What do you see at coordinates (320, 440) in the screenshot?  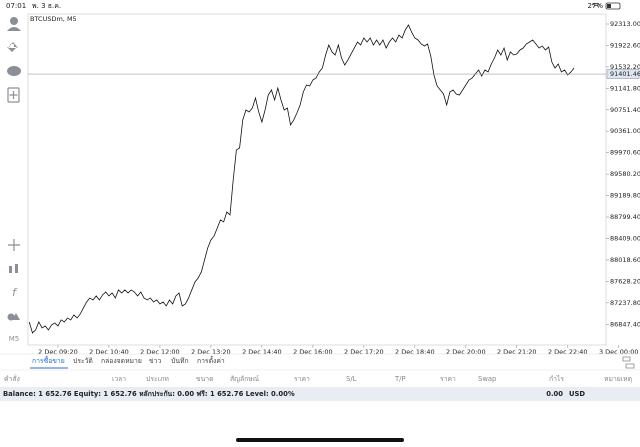 I see `home-indicator` at bounding box center [320, 440].